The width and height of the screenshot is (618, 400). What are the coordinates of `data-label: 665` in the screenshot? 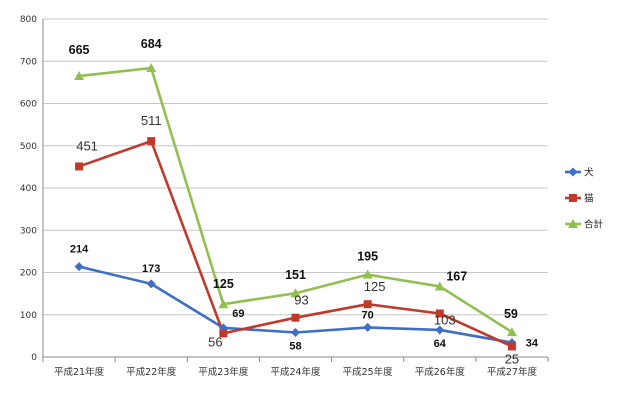 It's located at (79, 50).